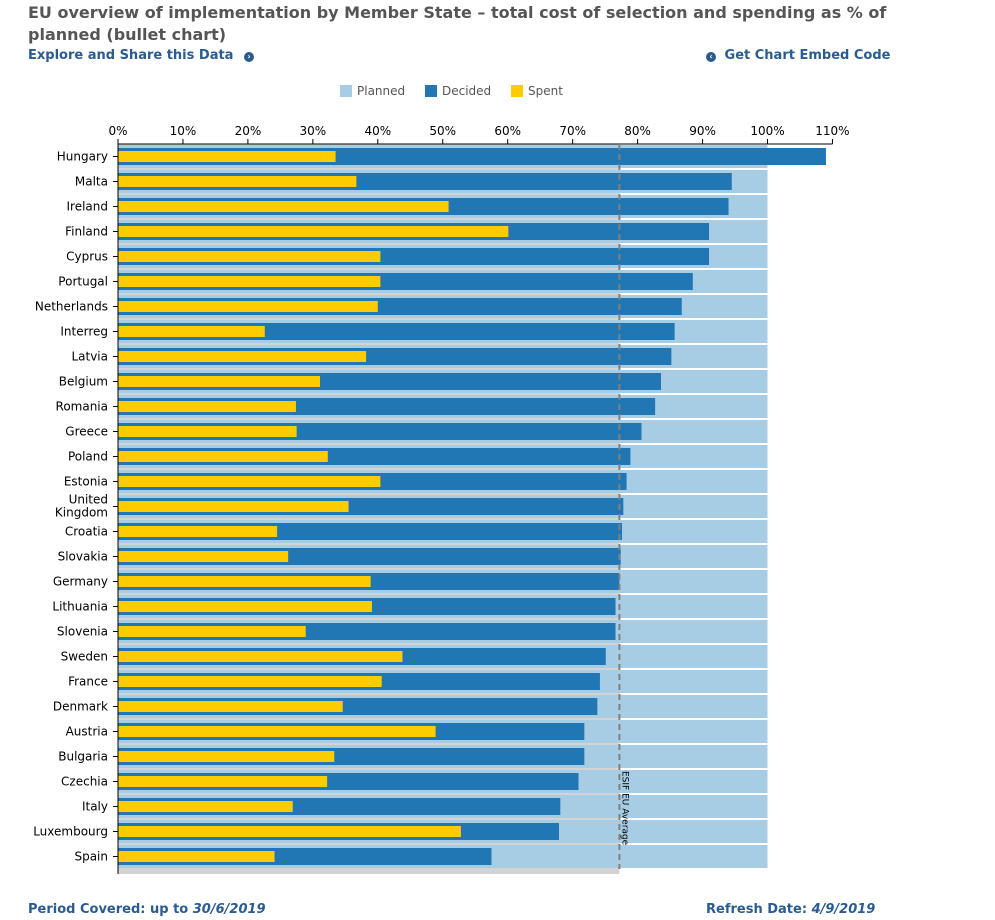  Describe the element at coordinates (377, 131) in the screenshot. I see `x-tick-label: 40%` at that location.